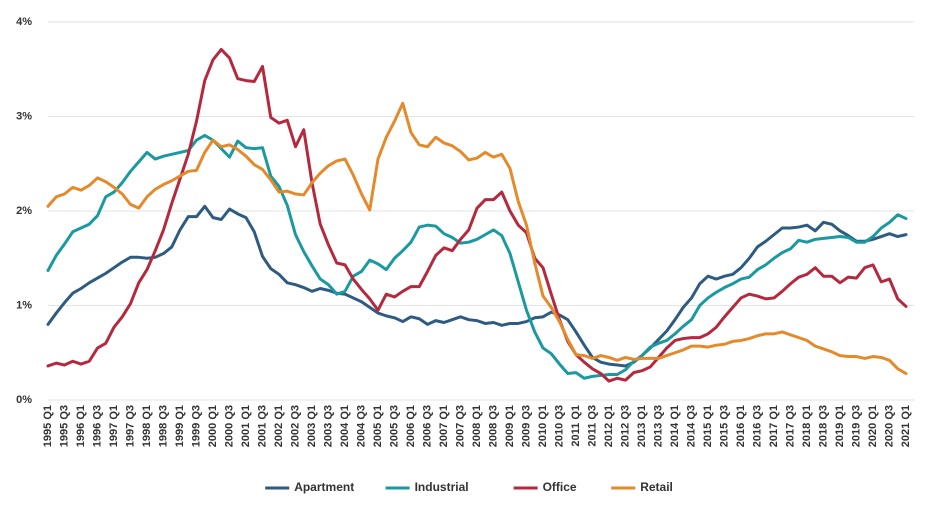  What do you see at coordinates (493, 426) in the screenshot?
I see `x-tick-label: 2008 Q3` at bounding box center [493, 426].